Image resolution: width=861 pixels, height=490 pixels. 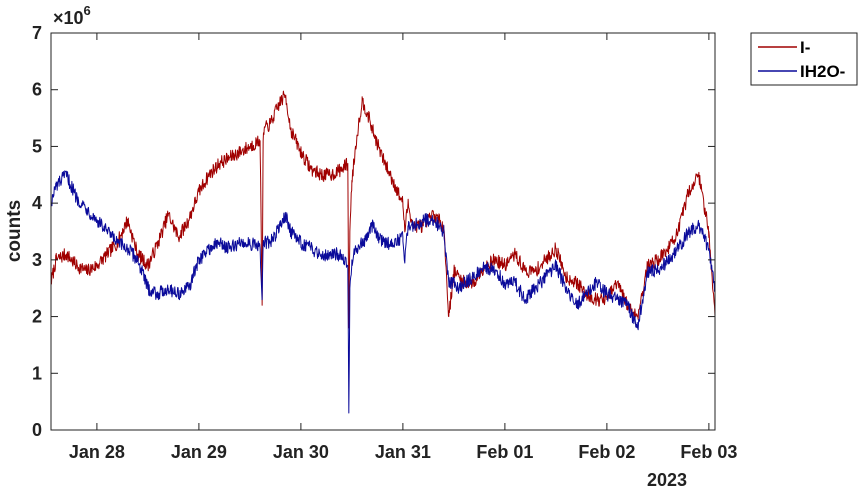 What do you see at coordinates (667, 480) in the screenshot?
I see `x-secondary-label: 2023` at bounding box center [667, 480].